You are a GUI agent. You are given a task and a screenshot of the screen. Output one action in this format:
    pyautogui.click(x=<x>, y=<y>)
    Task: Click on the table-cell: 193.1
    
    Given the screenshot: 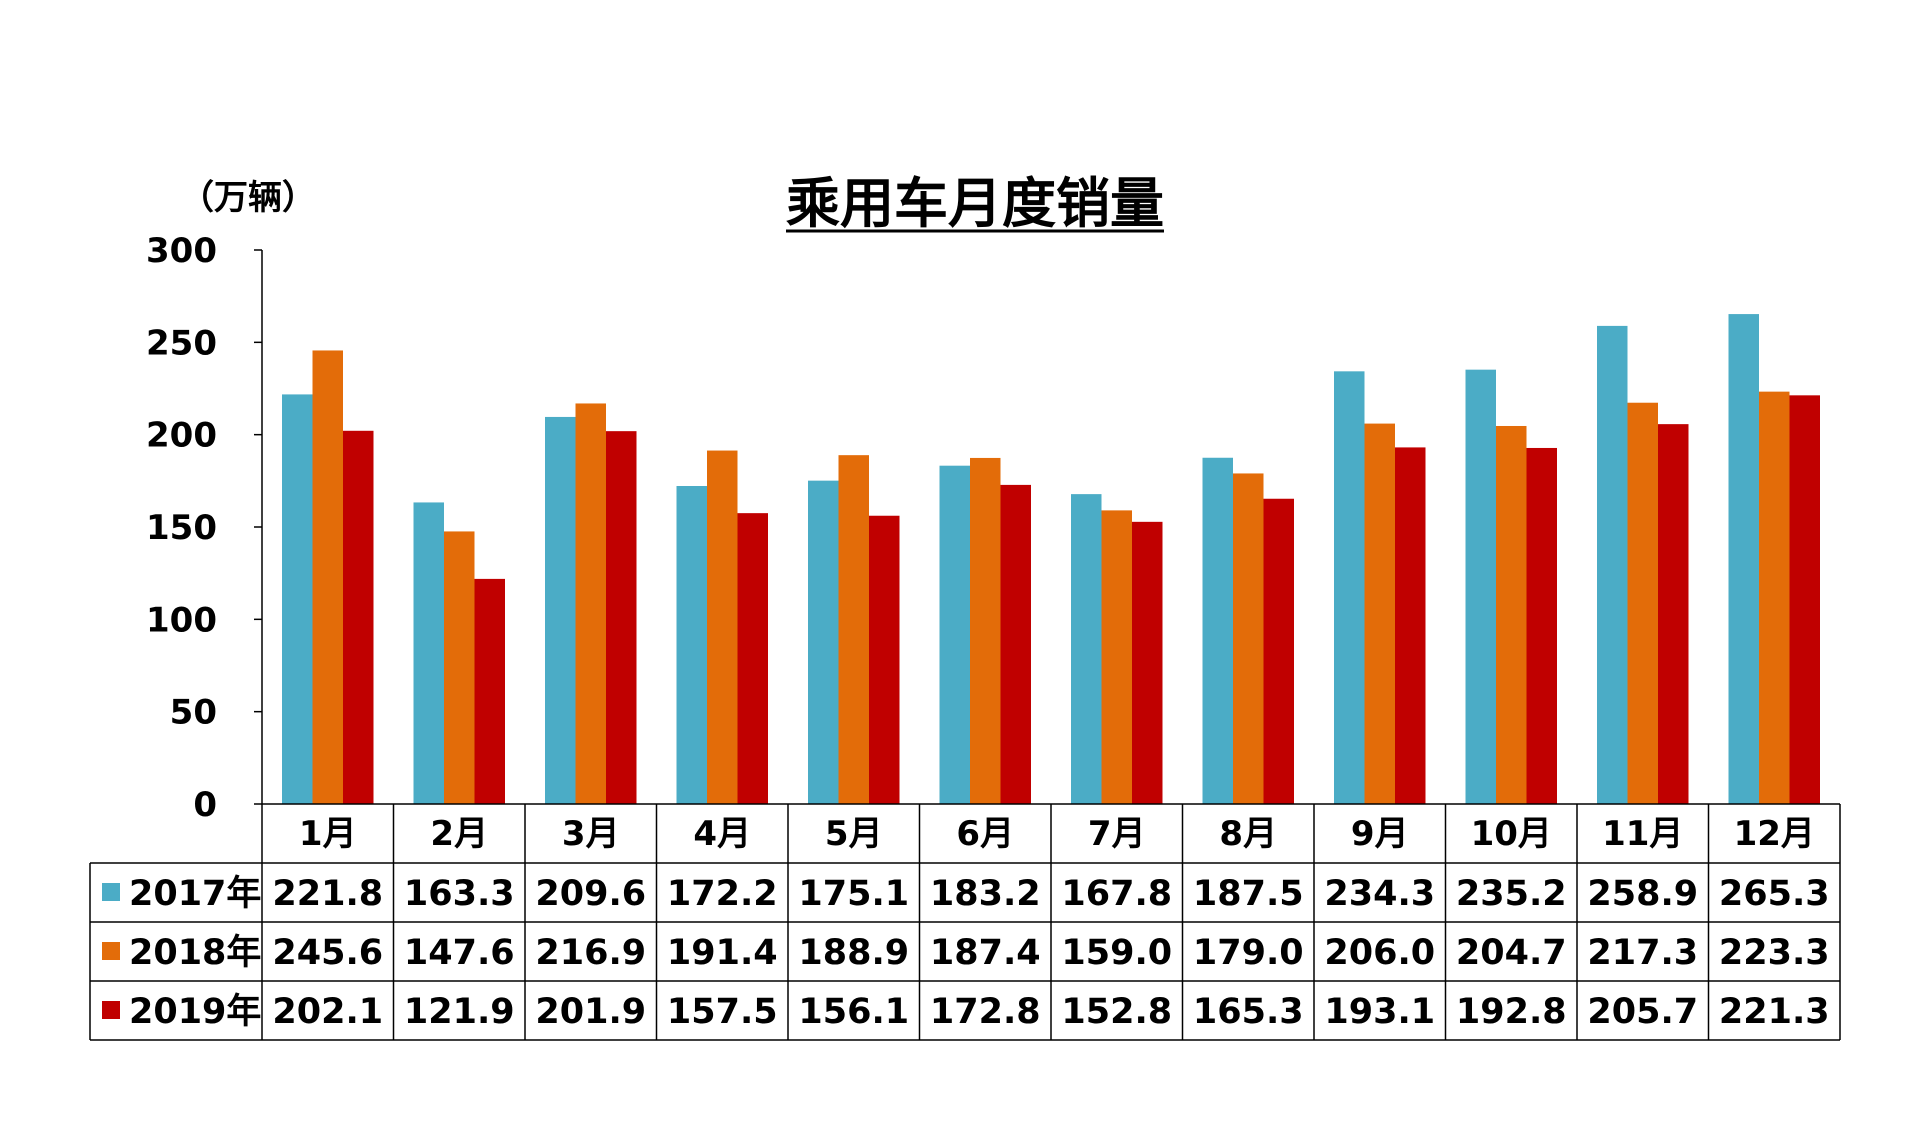 What is the action you would take?
    pyautogui.click(x=1379, y=1012)
    